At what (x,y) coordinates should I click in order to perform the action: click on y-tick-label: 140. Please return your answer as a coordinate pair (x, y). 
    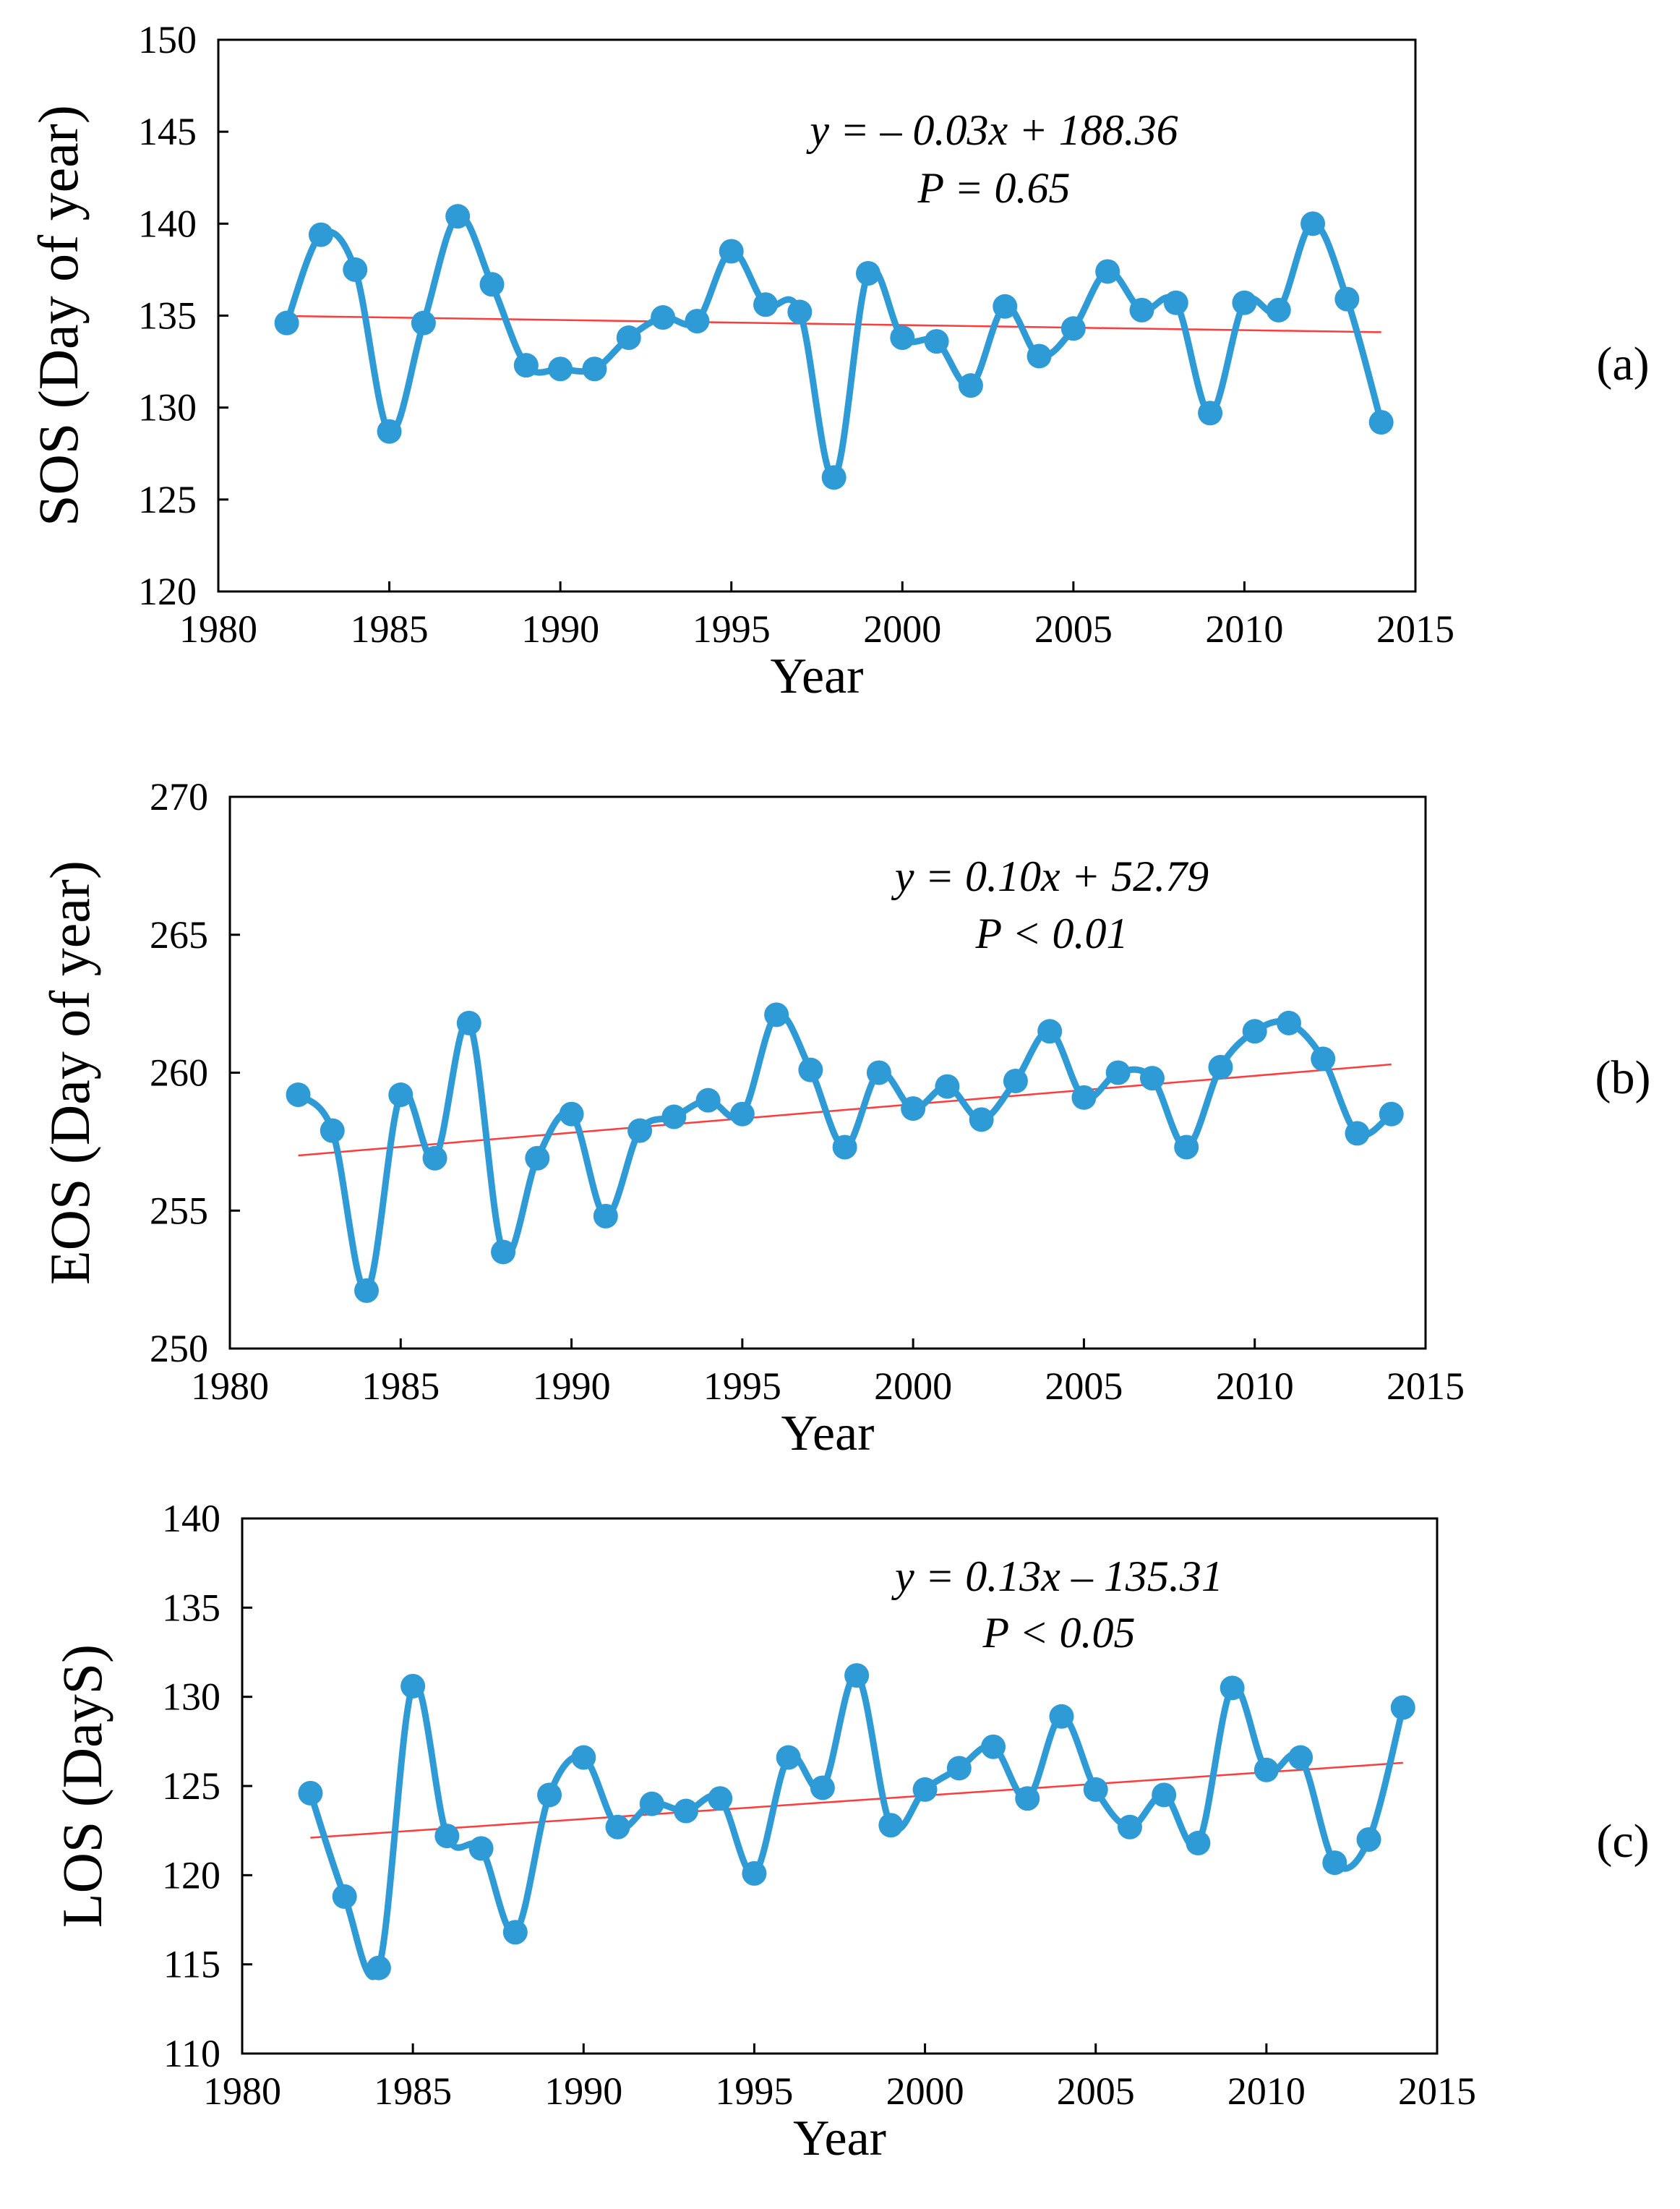
    Looking at the image, I should click on (167, 224).